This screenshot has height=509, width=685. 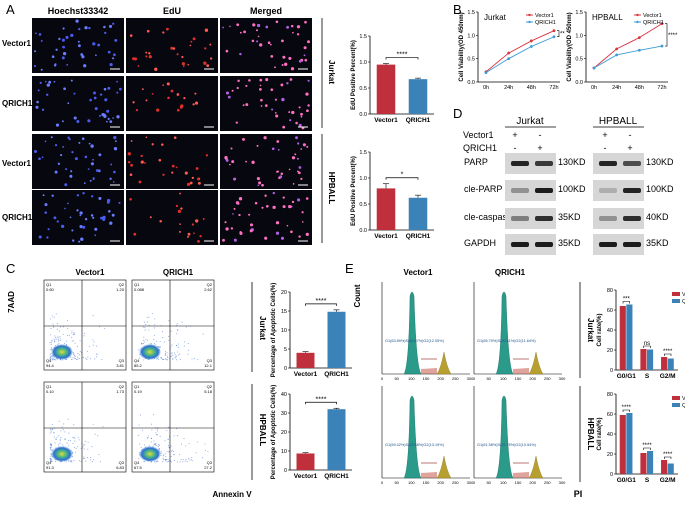 What do you see at coordinates (632, 190) in the screenshot?
I see `protein-band` at bounding box center [632, 190].